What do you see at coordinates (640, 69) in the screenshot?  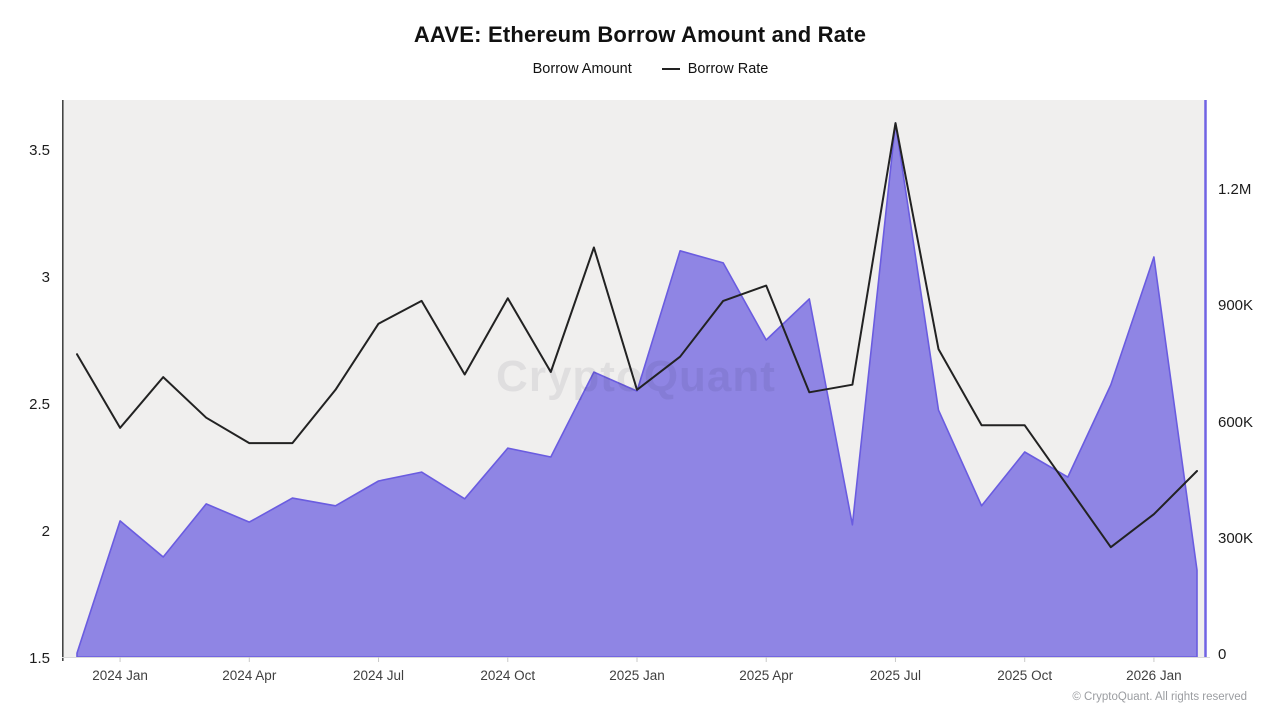 I see `chart-legend: Borrow Amount Borrow Rate` at bounding box center [640, 69].